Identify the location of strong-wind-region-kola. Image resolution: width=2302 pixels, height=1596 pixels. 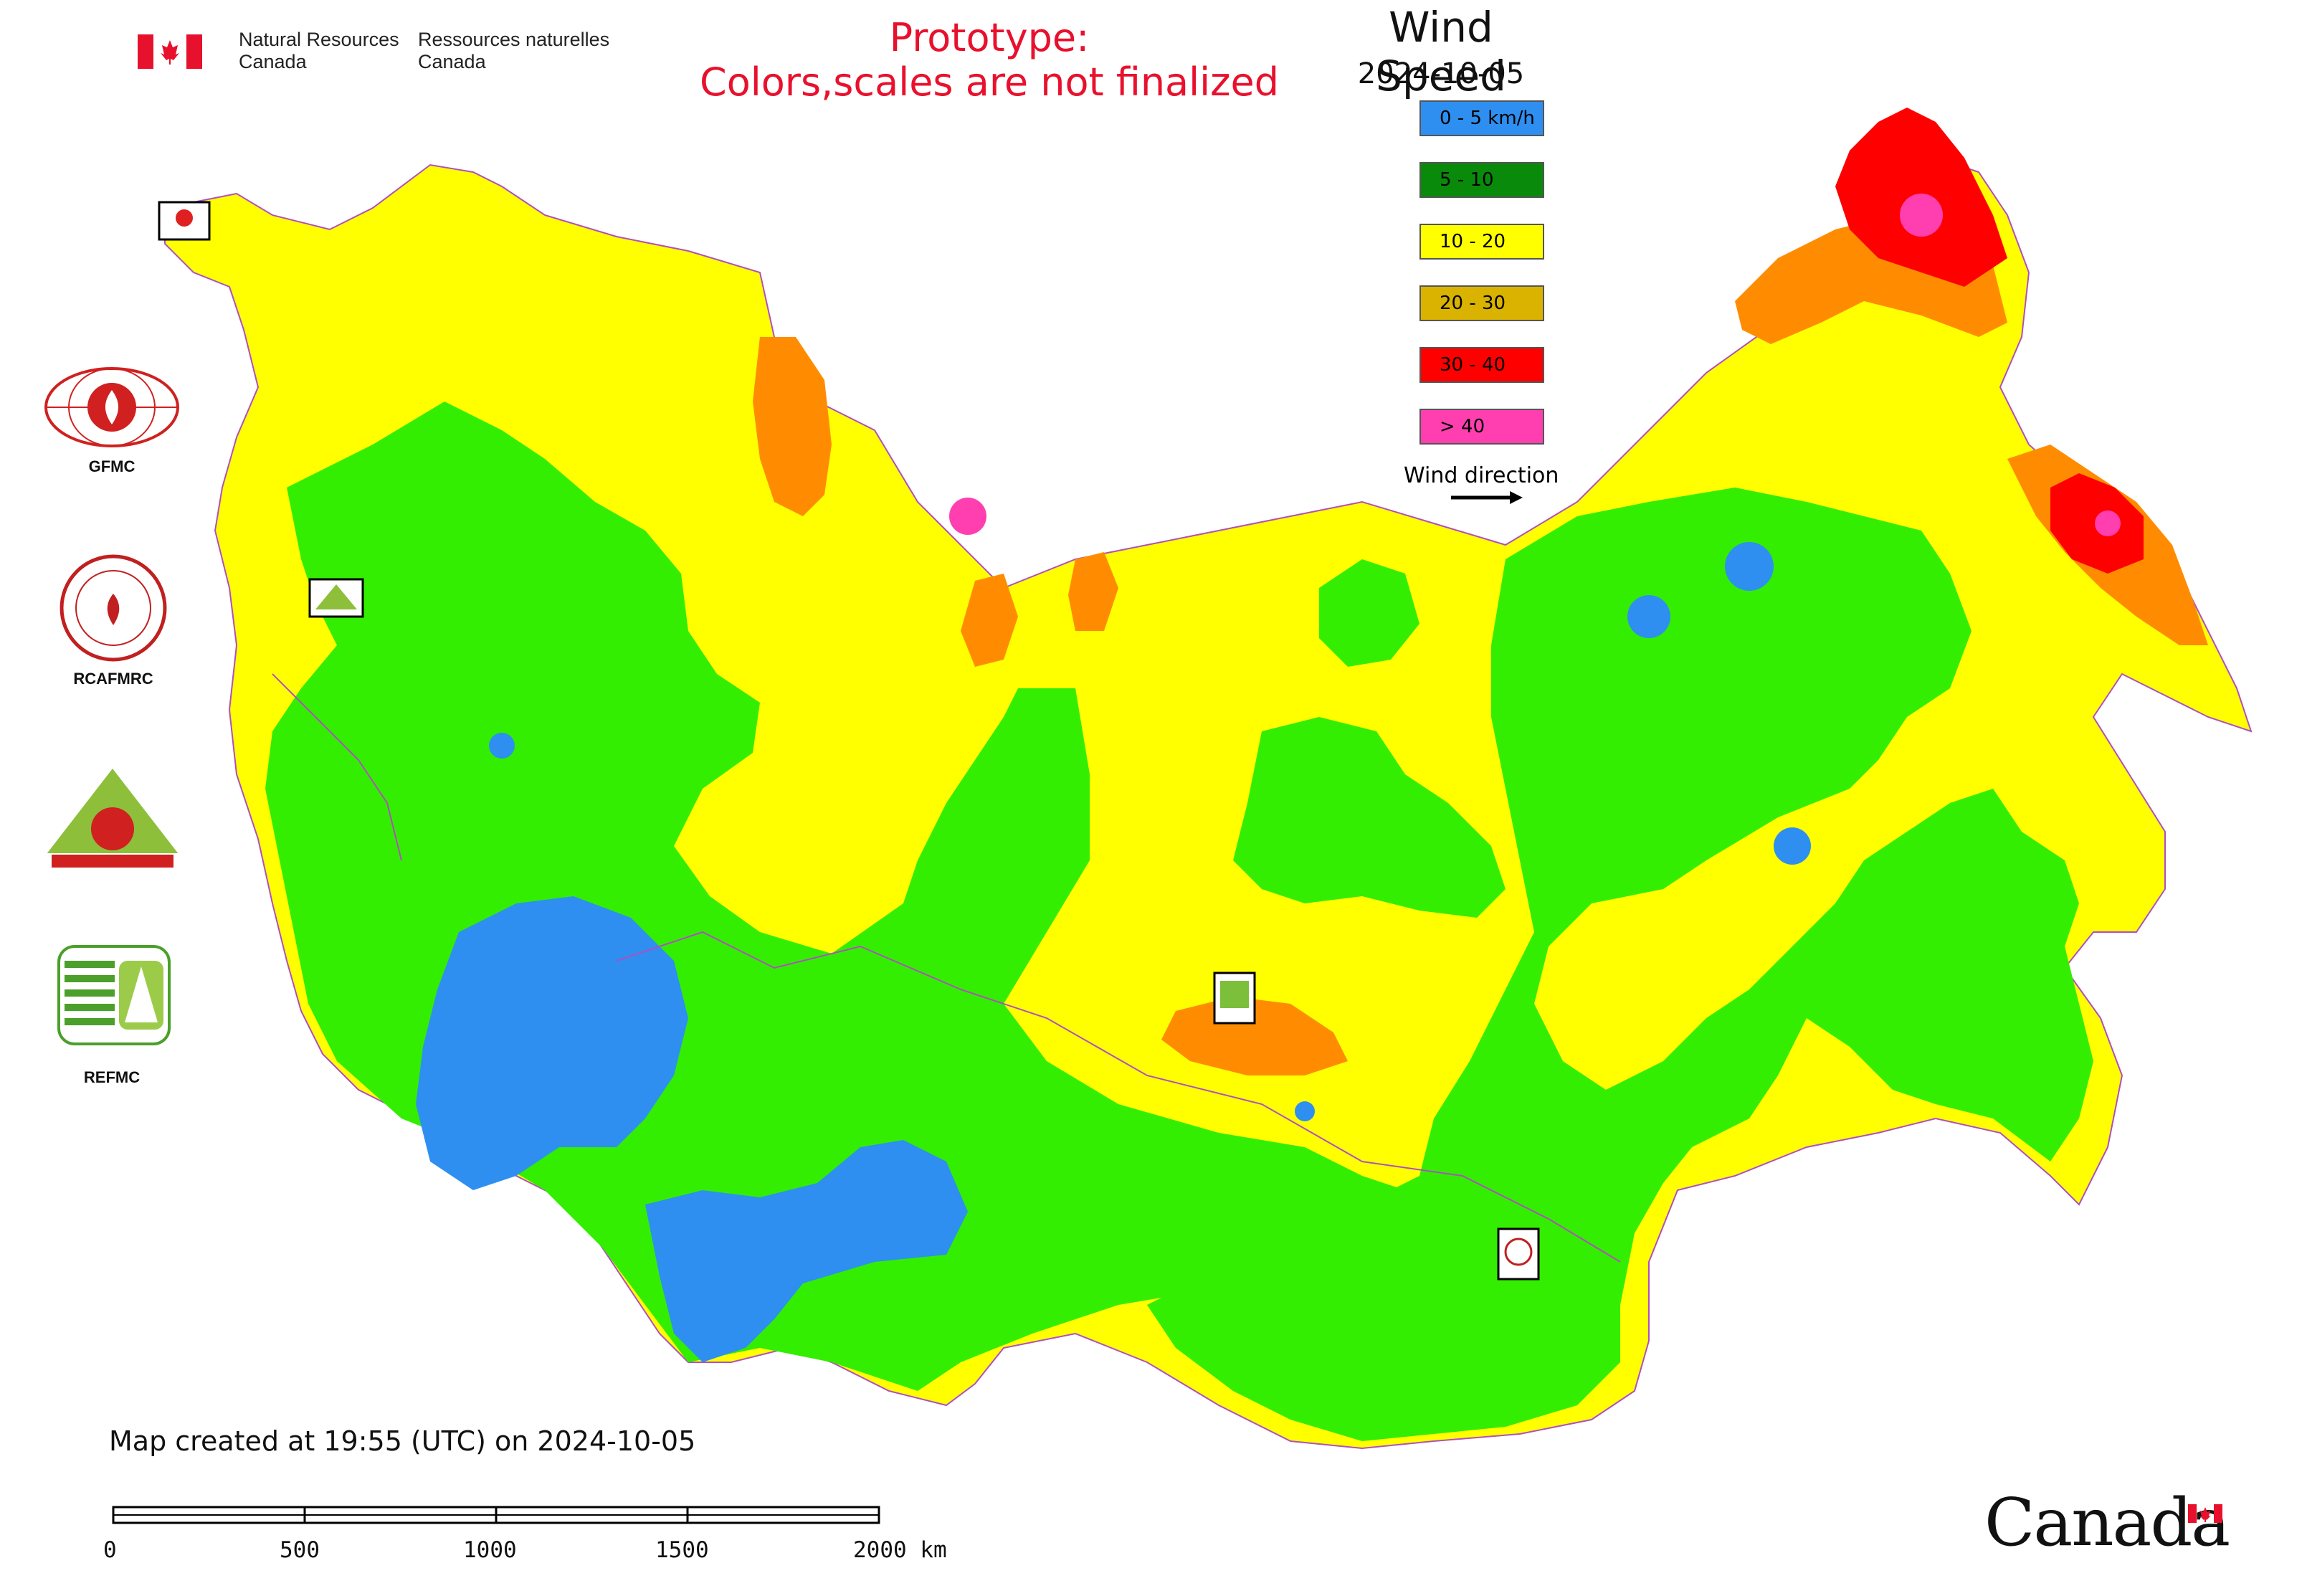
(793, 426).